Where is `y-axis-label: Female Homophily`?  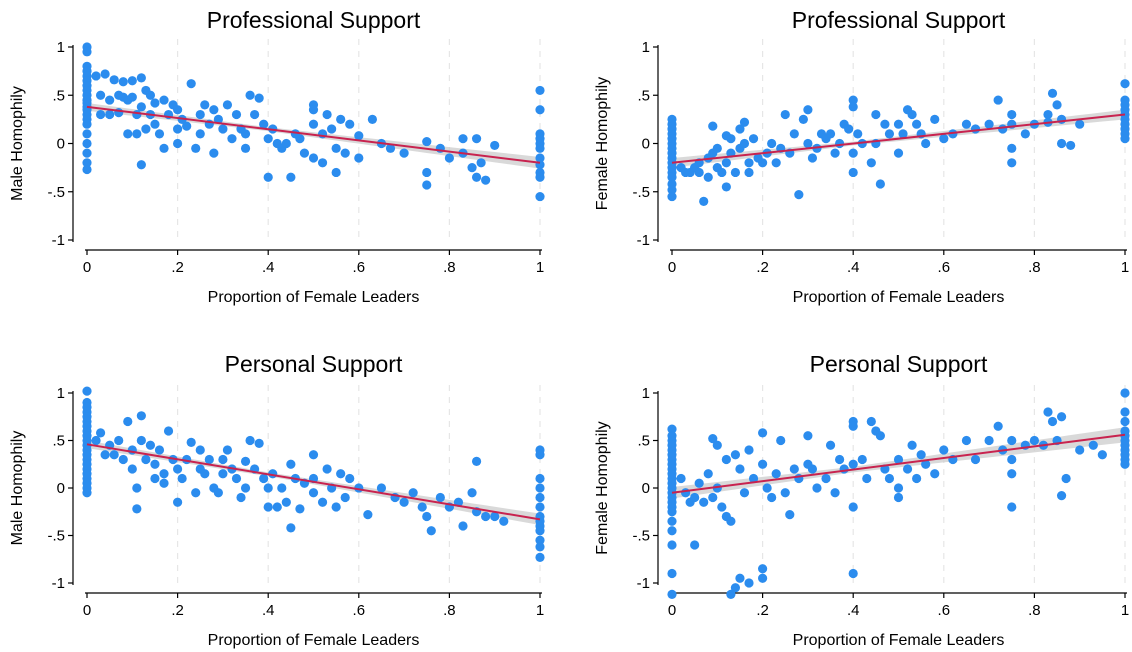
y-axis-label: Female Homophily is located at coordinates (602, 487).